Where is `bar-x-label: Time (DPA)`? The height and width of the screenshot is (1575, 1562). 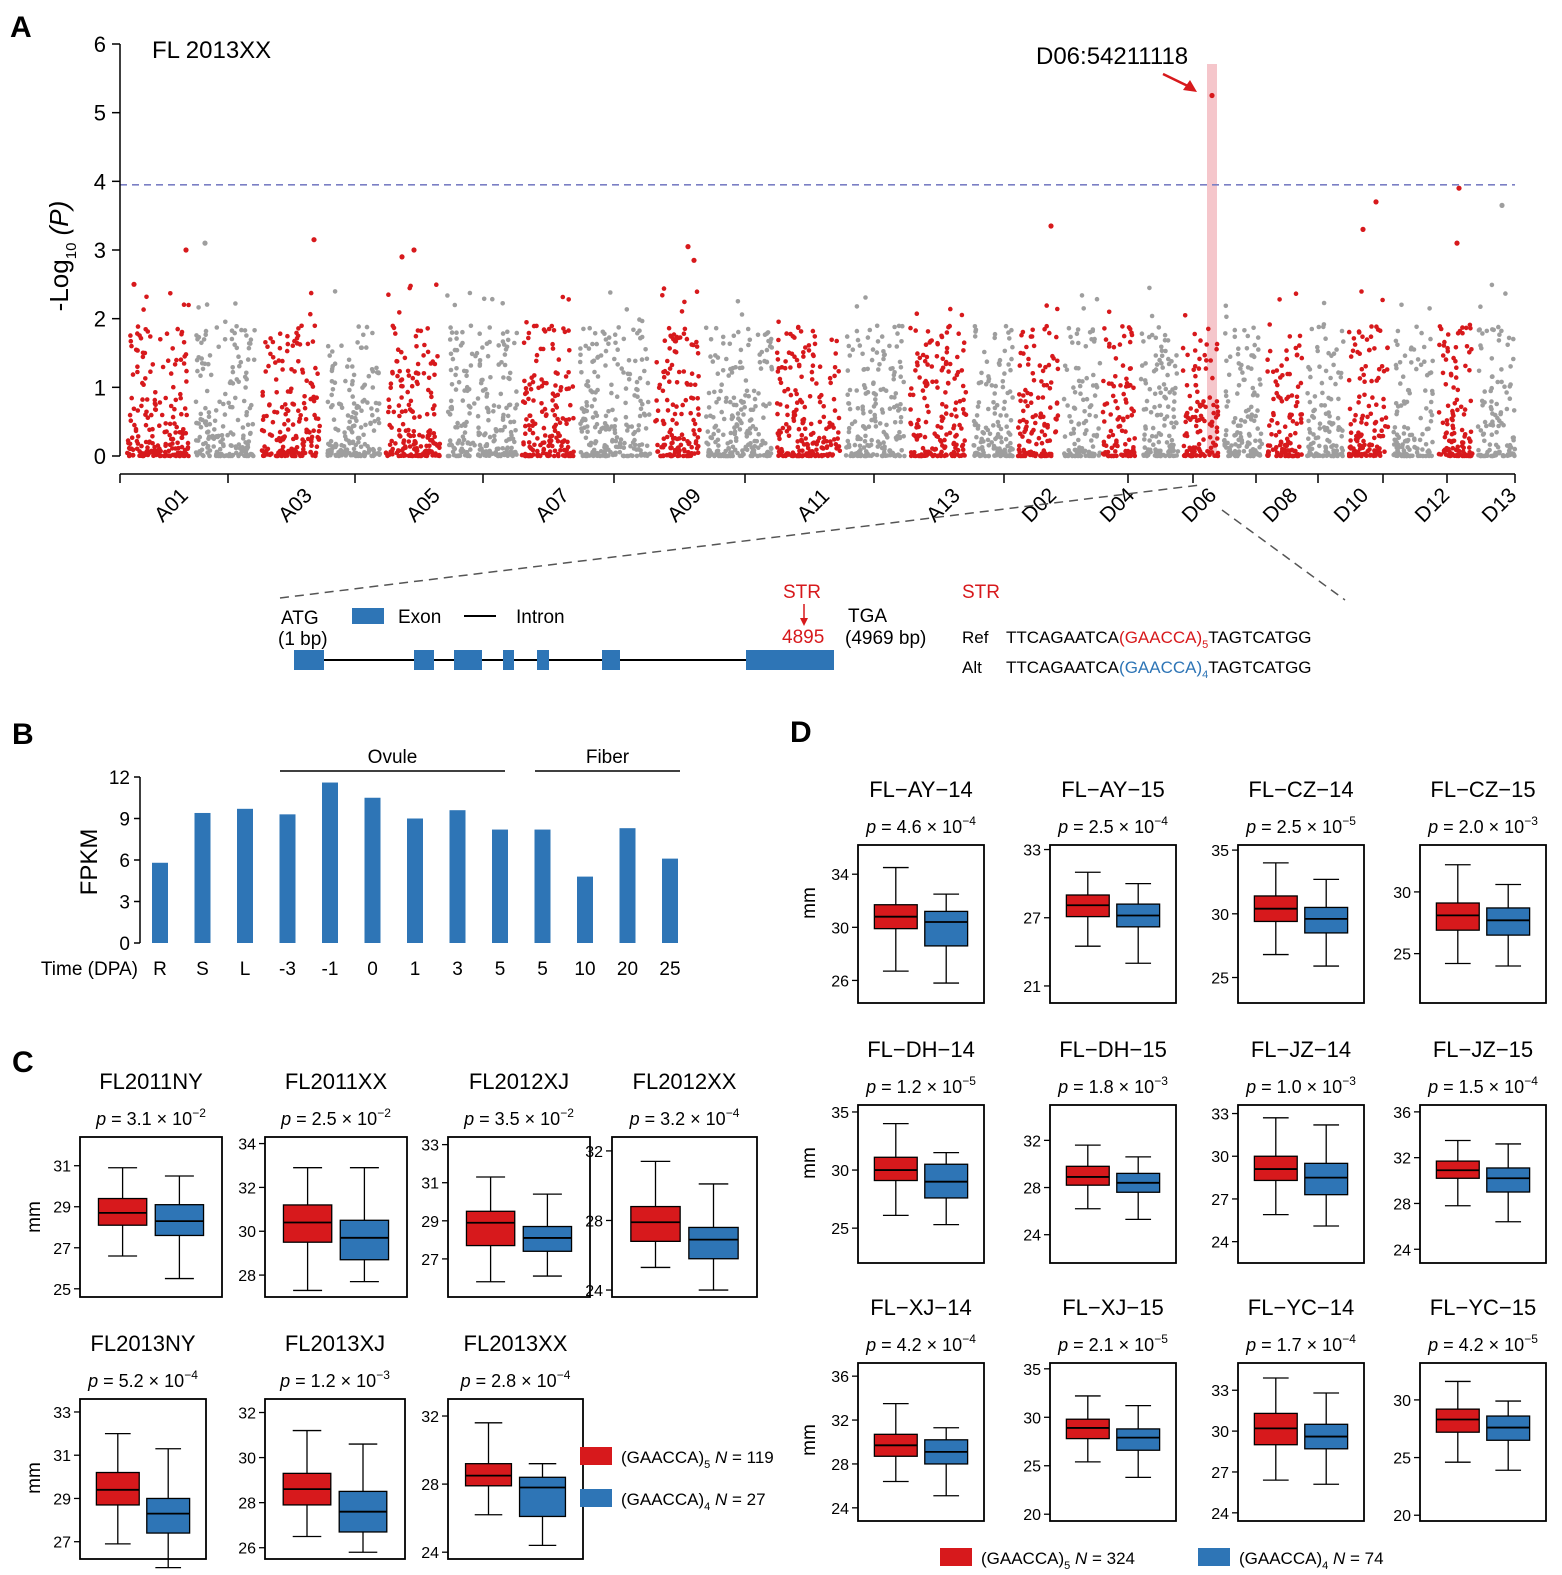 bar-x-label: Time (DPA) is located at coordinates (89, 969).